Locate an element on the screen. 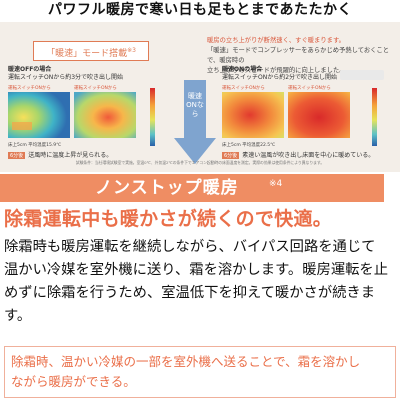  body-line-3: めずに除霜を行うため、室温低下を抑えて暖かさが続きます。 is located at coordinates (190, 304).